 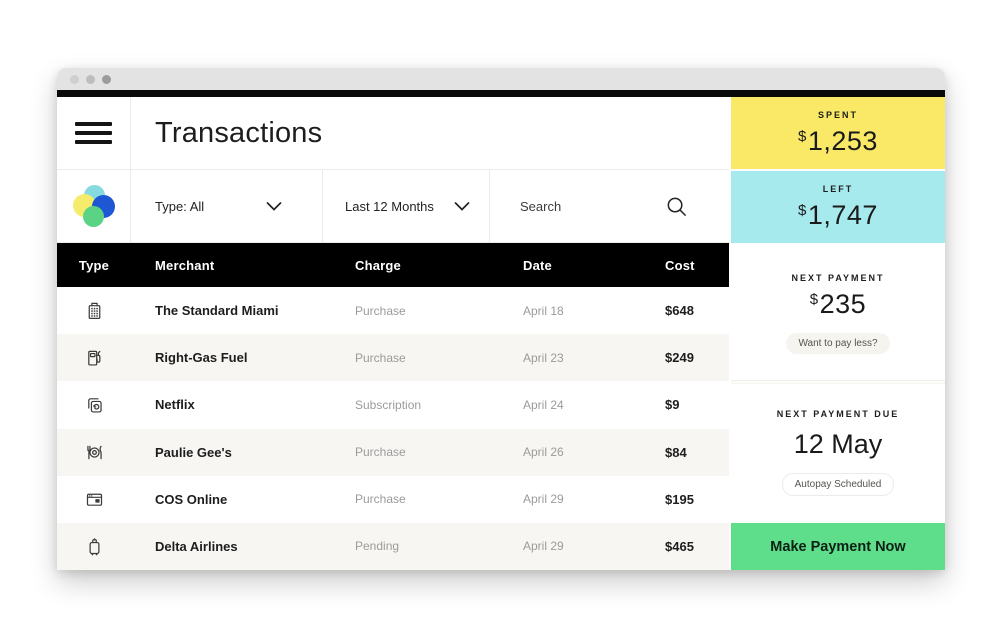 I want to click on next-payment-panel: NEXT PAYMENT $235 Want to pay less?, so click(x=838, y=313).